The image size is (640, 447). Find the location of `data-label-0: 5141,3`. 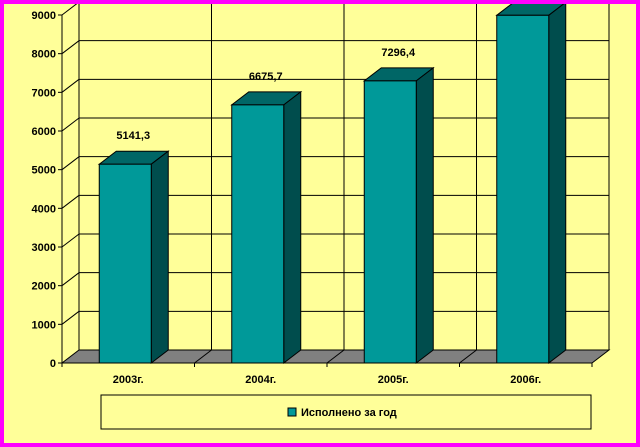

data-label-0: 5141,3 is located at coordinates (133, 136).